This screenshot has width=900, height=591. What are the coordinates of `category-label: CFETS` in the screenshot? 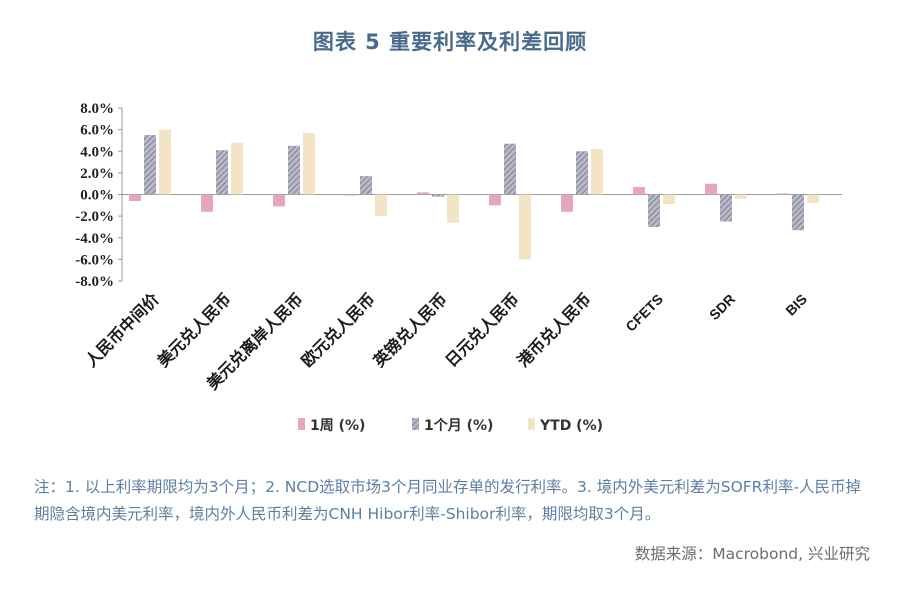 It's located at (644, 313).